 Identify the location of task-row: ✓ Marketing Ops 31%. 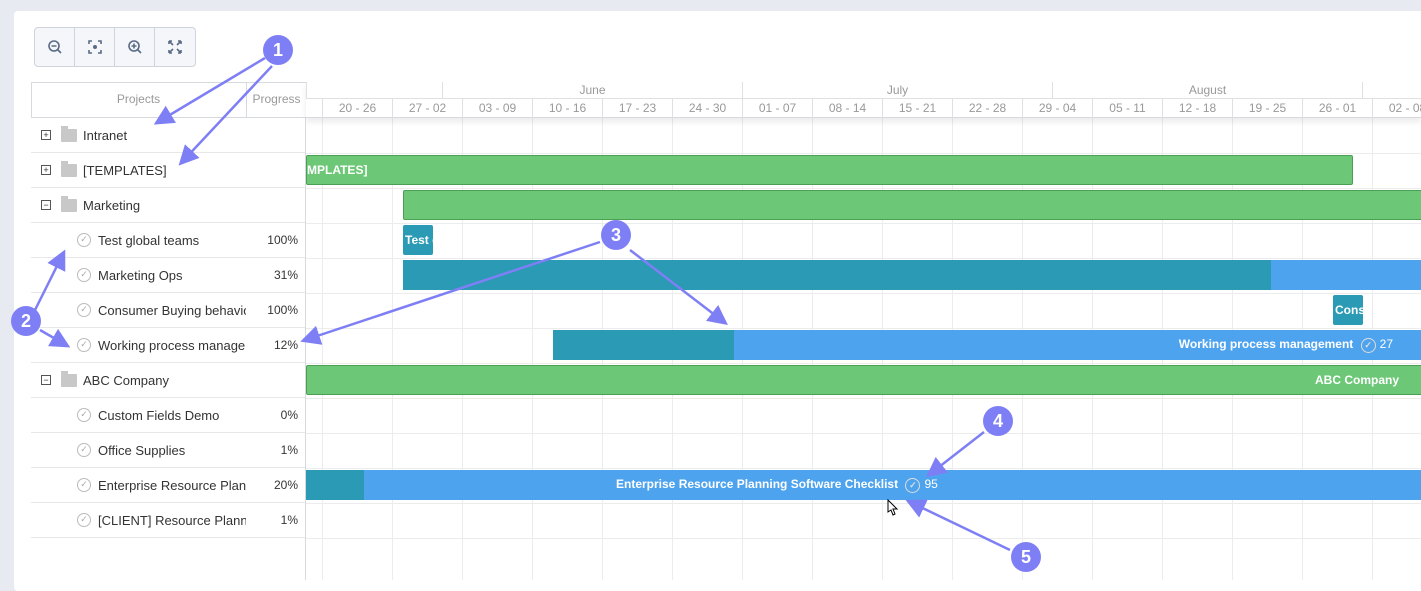
(168, 275).